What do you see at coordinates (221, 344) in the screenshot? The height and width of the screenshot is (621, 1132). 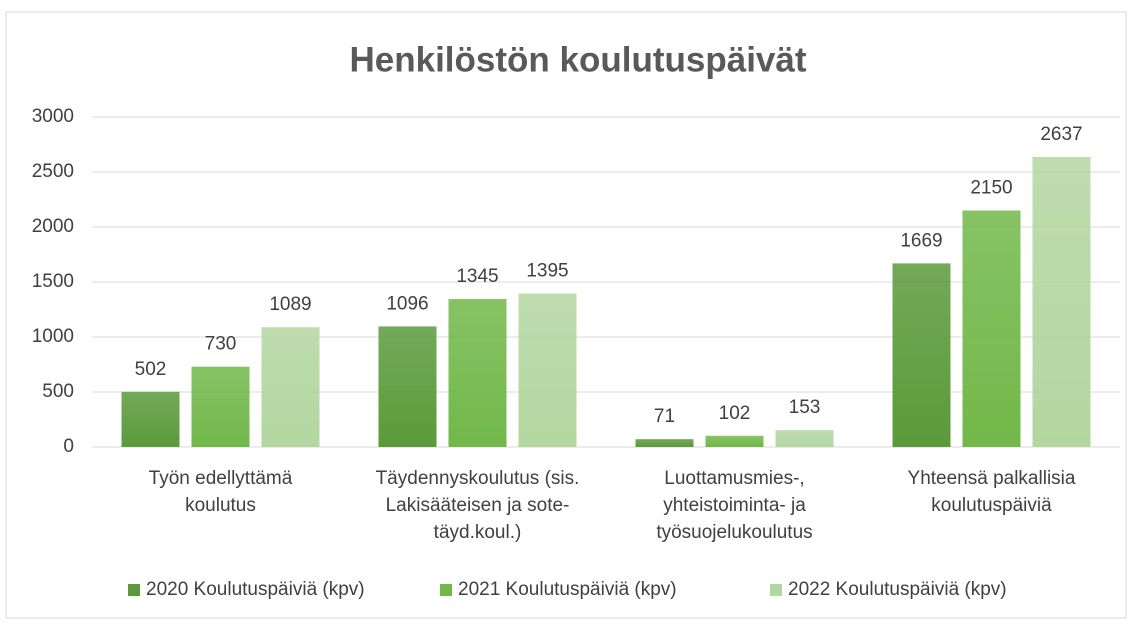 I see `value-label: 730` at bounding box center [221, 344].